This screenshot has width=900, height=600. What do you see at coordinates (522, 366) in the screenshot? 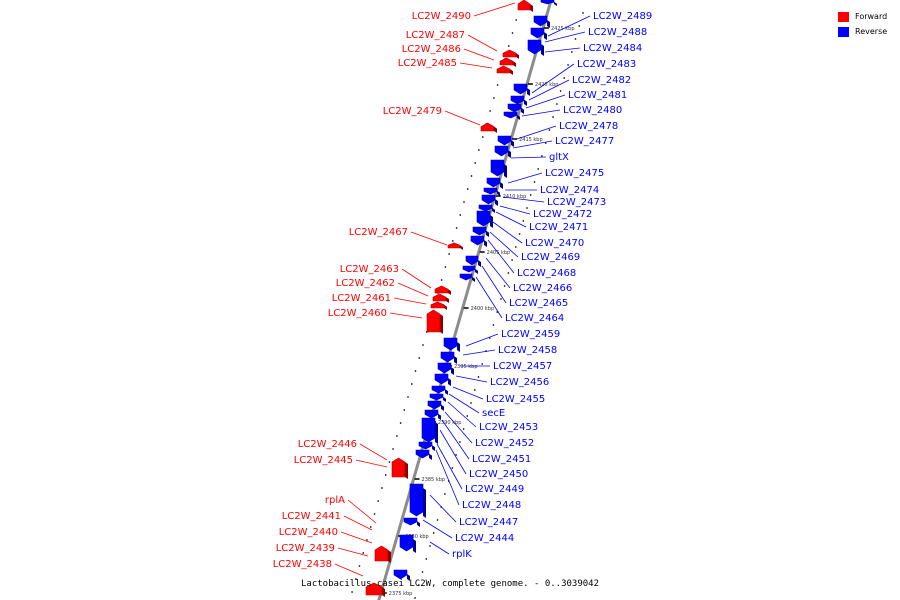
I see `gene-label: LC2W_2457` at bounding box center [522, 366].